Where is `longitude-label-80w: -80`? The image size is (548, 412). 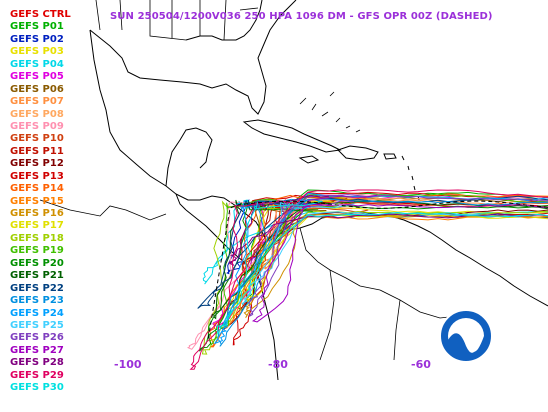 longitude-label-80w: -80 is located at coordinates (278, 364).